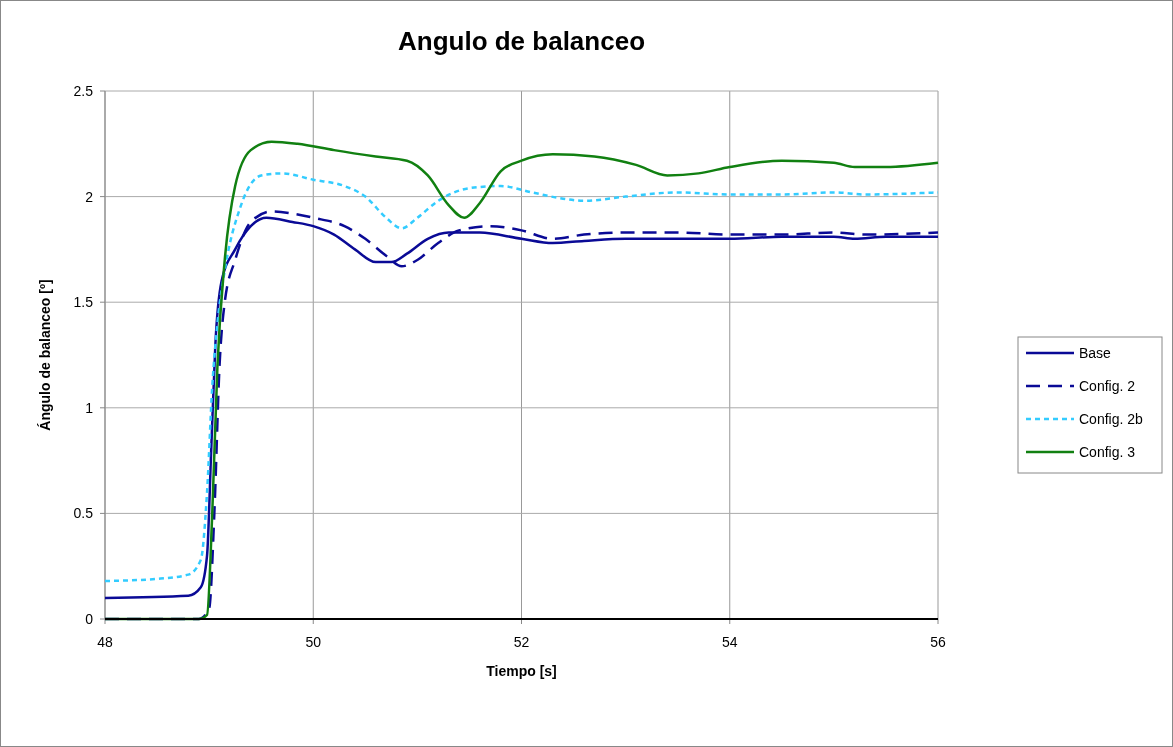 The image size is (1173, 747). Describe the element at coordinates (938, 642) in the screenshot. I see `x-tick-label: 56` at that location.